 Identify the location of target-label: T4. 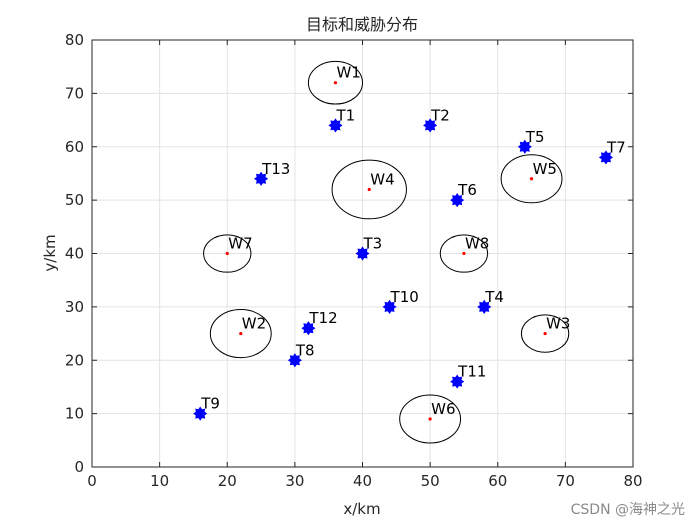
(494, 297).